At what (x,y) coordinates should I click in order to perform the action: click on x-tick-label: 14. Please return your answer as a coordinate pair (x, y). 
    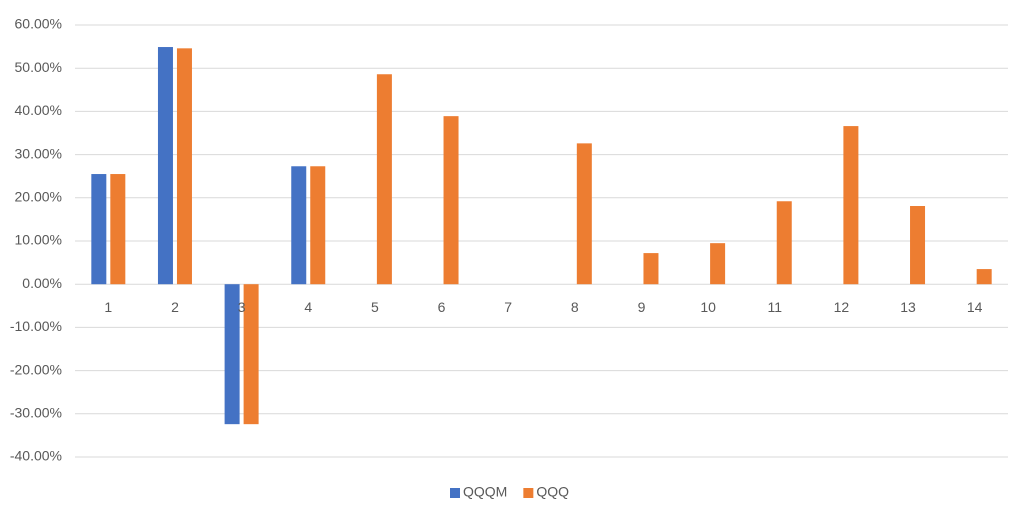
    Looking at the image, I should click on (975, 307).